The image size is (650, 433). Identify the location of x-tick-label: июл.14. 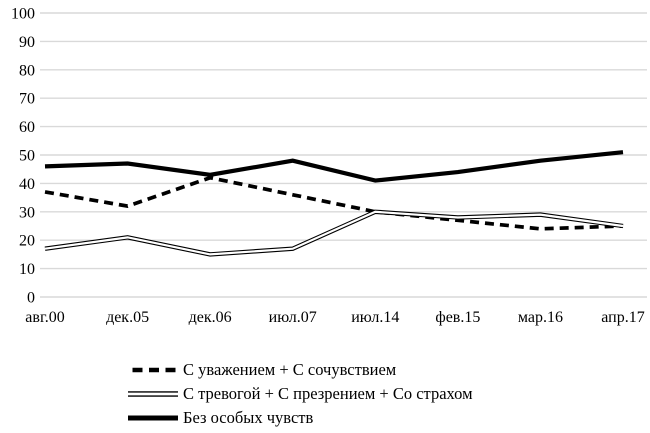
(375, 317).